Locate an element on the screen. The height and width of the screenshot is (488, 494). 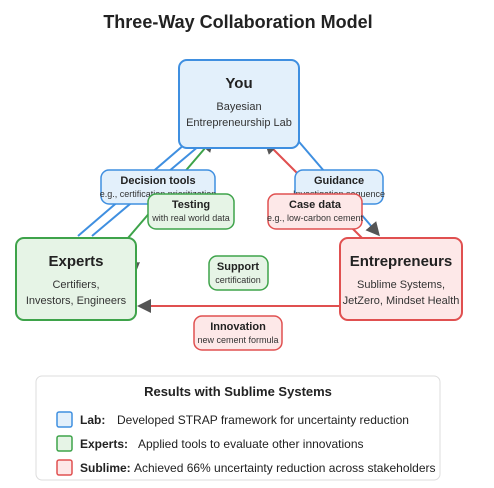
node-entrepreneurs-line2: JetZero, Mindset Health is located at coordinates (401, 301).